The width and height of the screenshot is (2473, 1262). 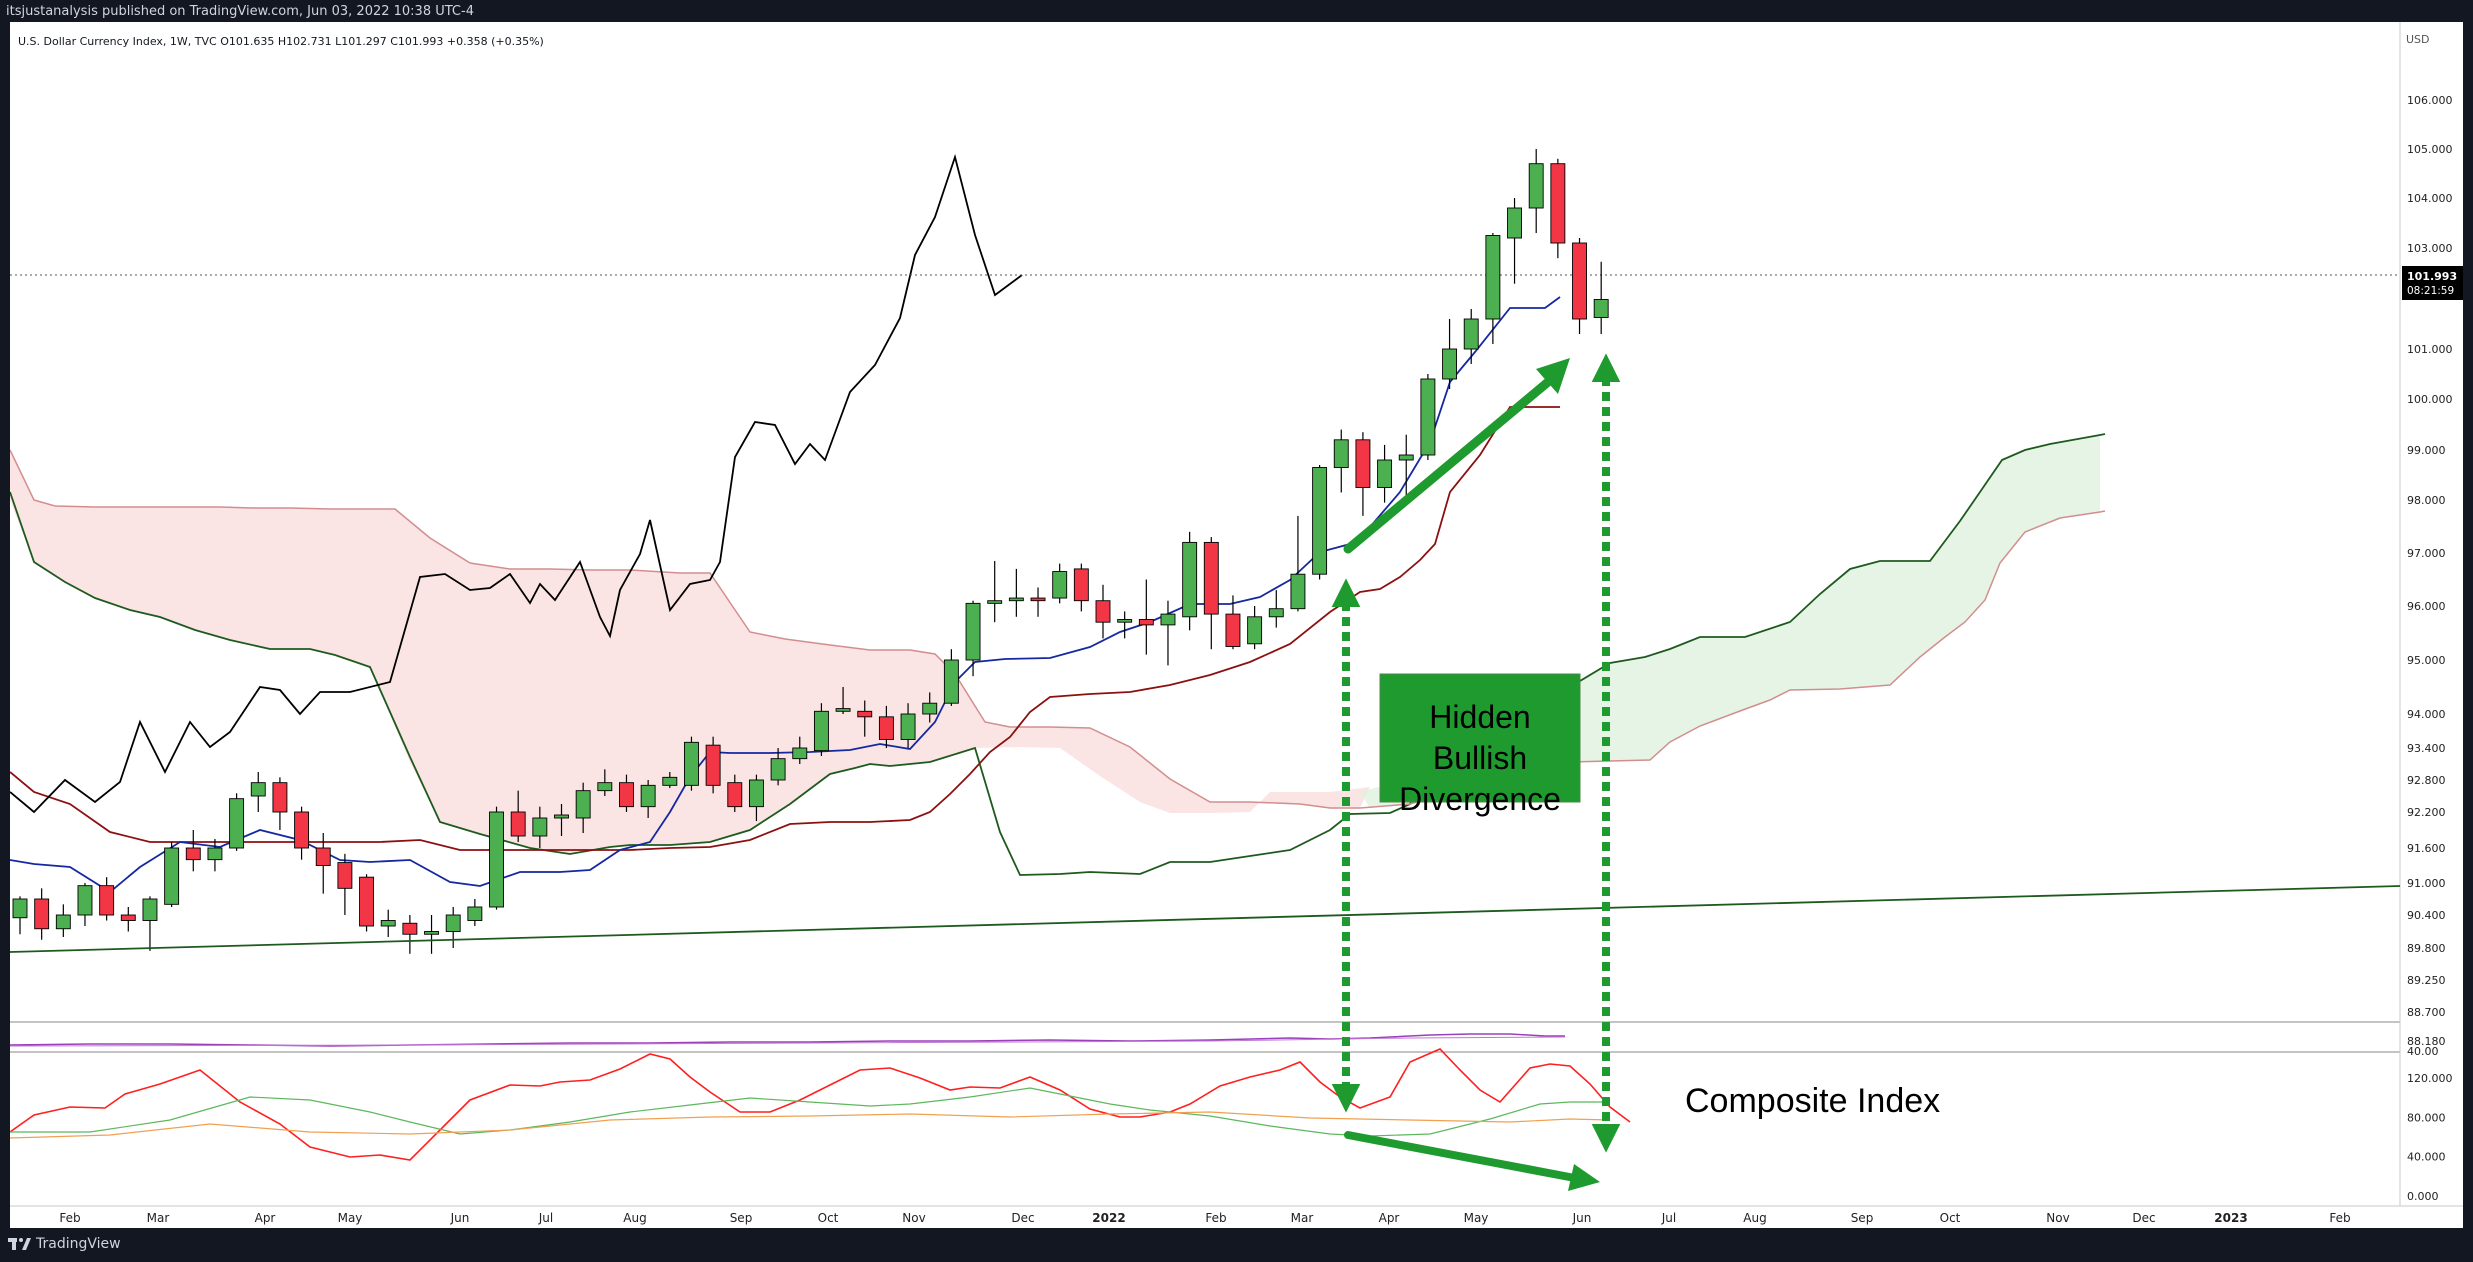 What do you see at coordinates (2423, 1051) in the screenshot?
I see `rsi-tick-label: 40.00` at bounding box center [2423, 1051].